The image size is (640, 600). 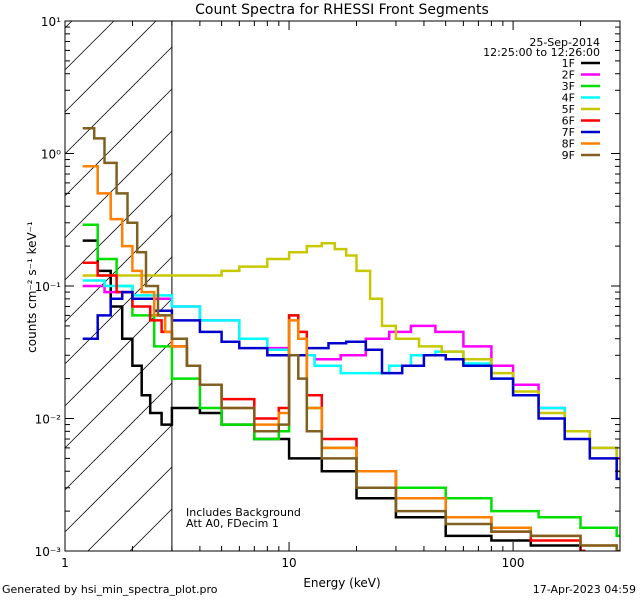 I want to click on y-tick-label: 10¹, so click(x=51, y=22).